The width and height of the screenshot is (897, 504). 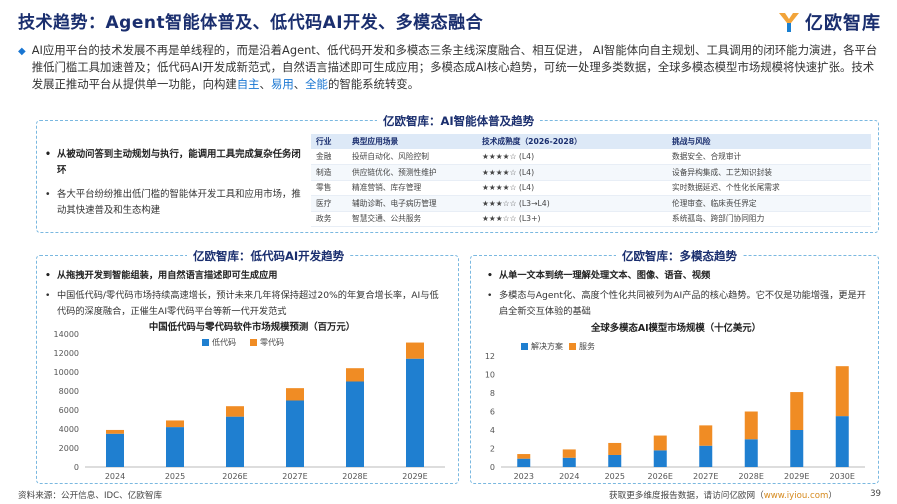 I want to click on y-tick-label: 8, so click(x=492, y=393).